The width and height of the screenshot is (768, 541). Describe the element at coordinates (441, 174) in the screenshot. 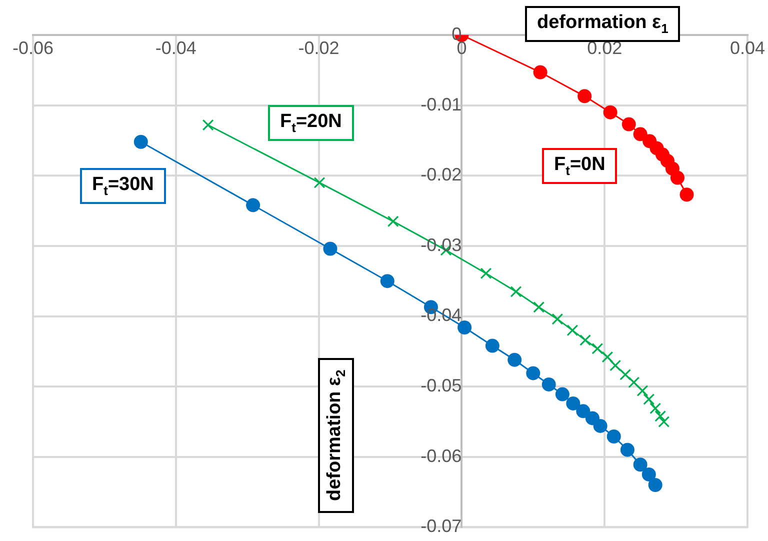

I see `y-tick-label: -0.02` at that location.